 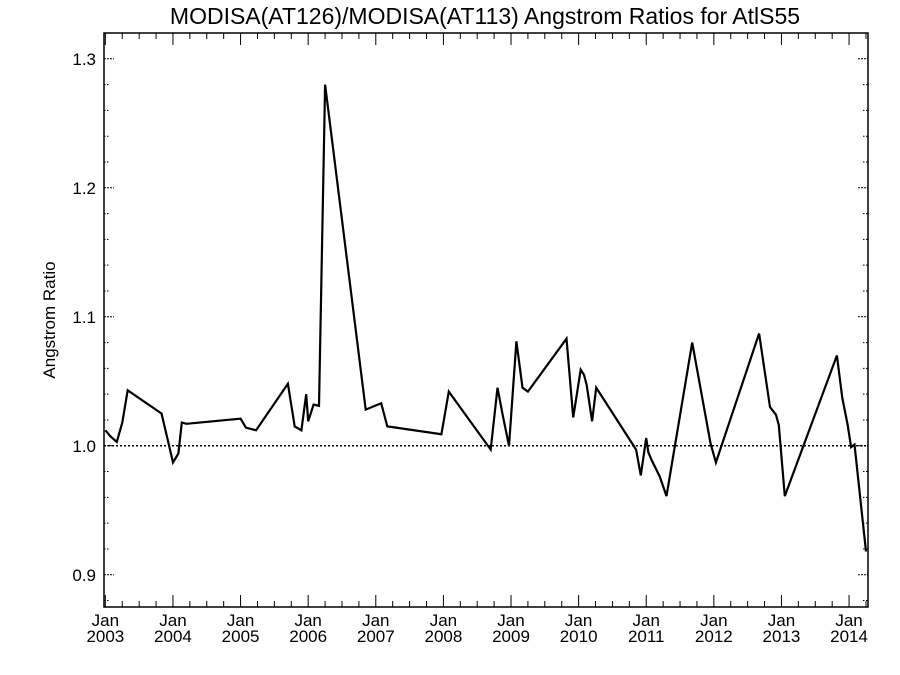 I want to click on x-tick-year-label: 2007, so click(x=376, y=636).